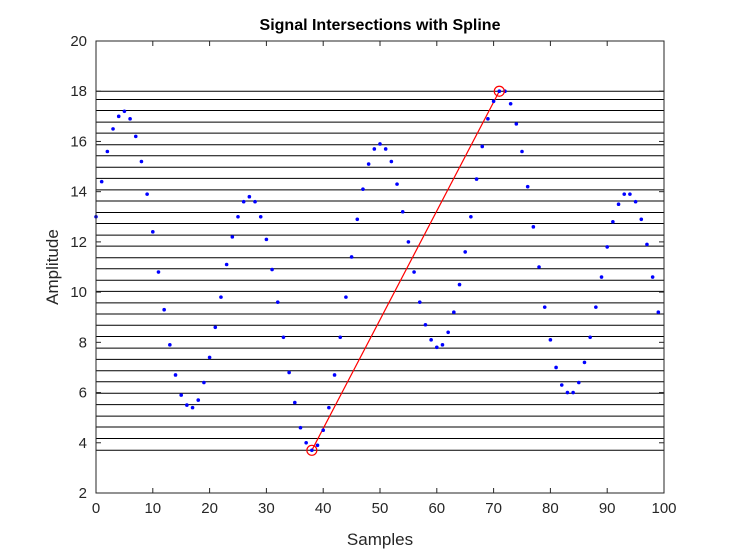  I want to click on y-tick-label: 4, so click(83, 443).